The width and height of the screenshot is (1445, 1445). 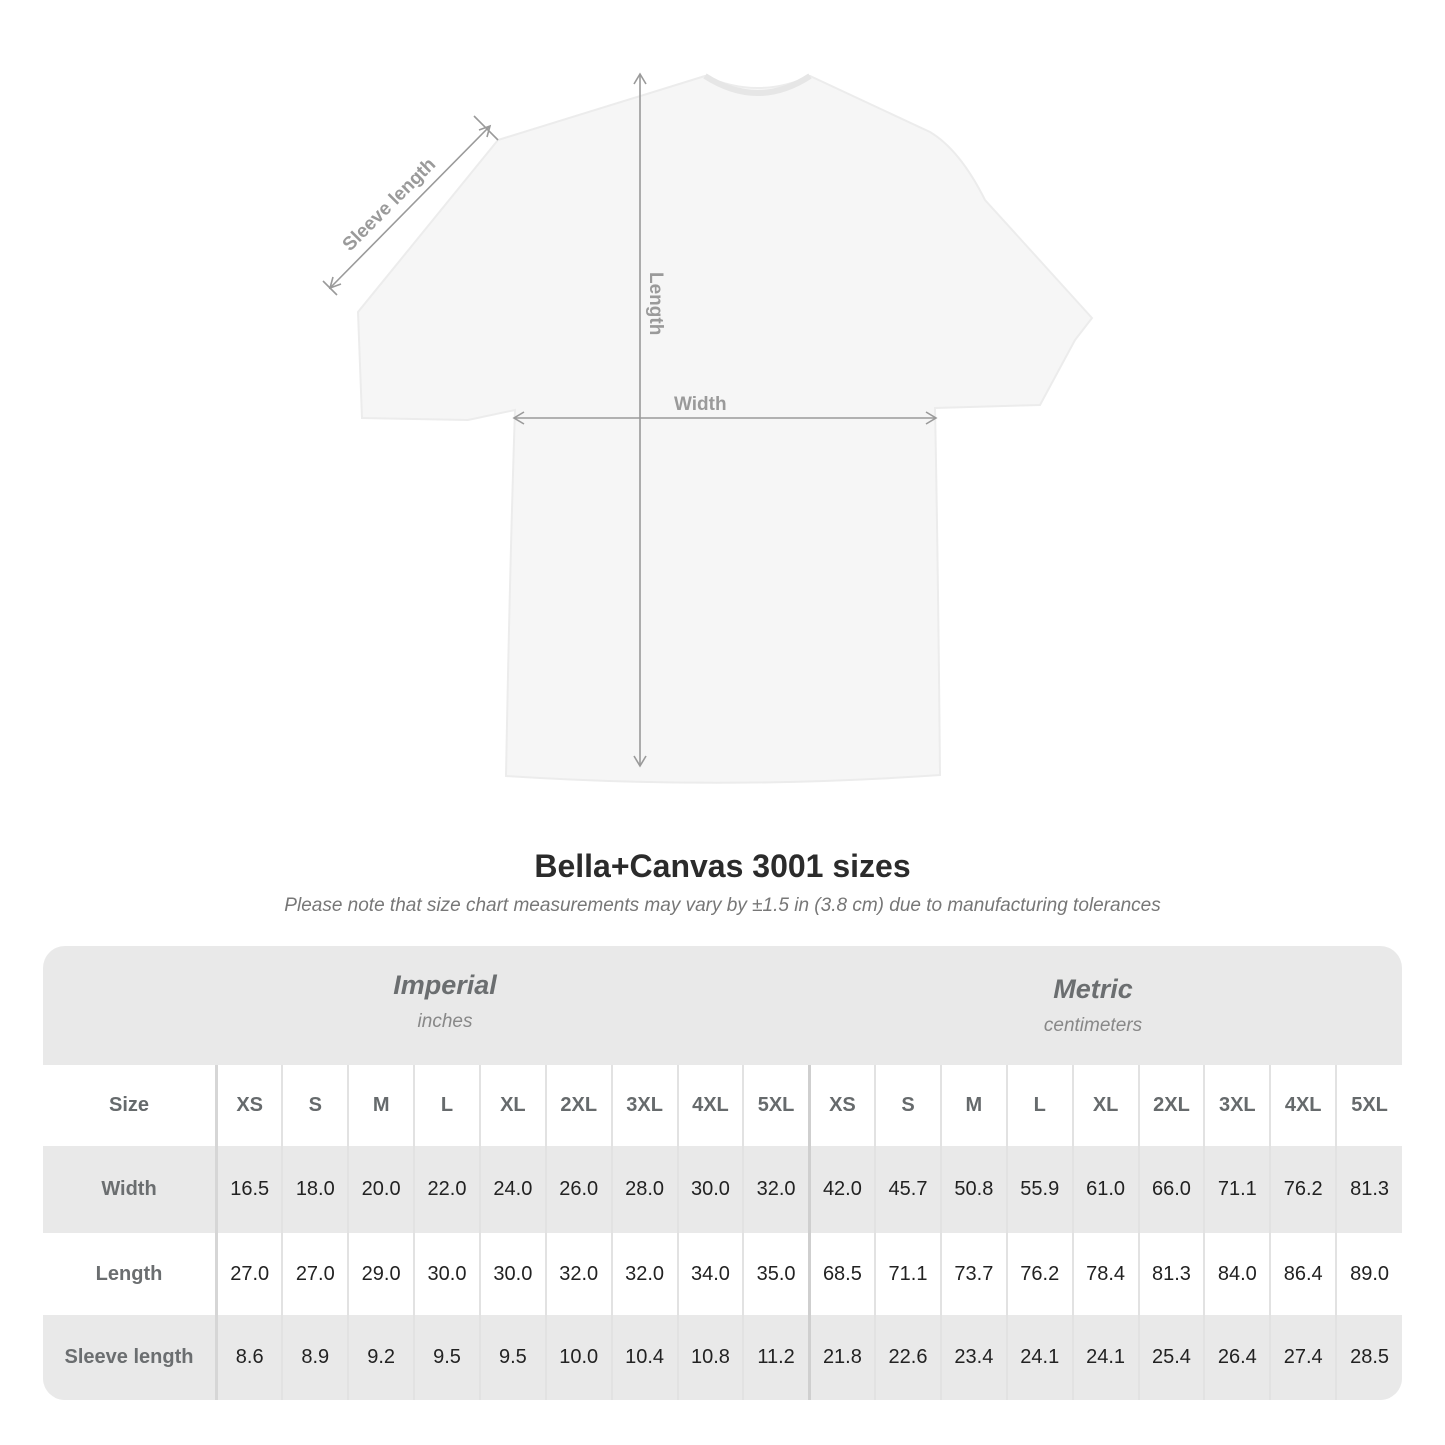 What do you see at coordinates (1093, 1005) in the screenshot?
I see `metric-header: Metric centimeters` at bounding box center [1093, 1005].